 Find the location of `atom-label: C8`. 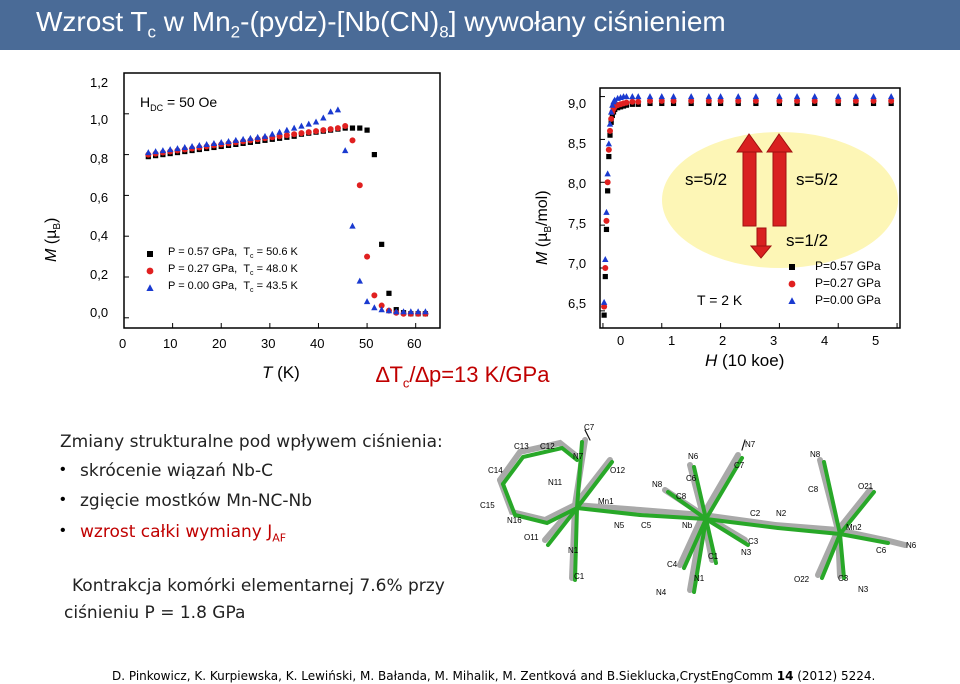

atom-label: C8 is located at coordinates (813, 489).